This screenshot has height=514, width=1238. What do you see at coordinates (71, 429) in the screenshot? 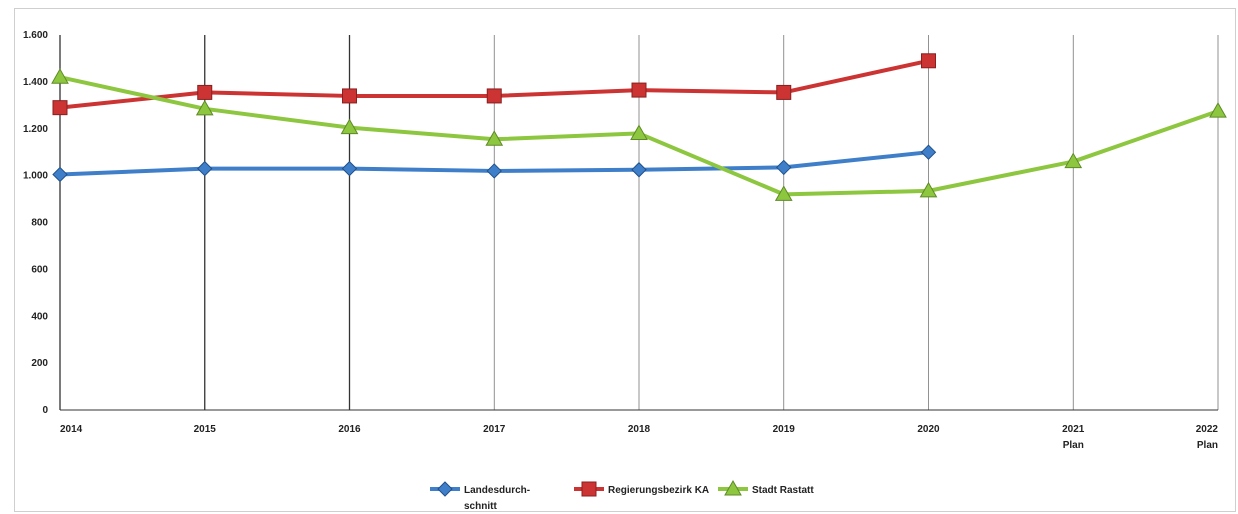
I see `x-tick-label: 2014` at bounding box center [71, 429].